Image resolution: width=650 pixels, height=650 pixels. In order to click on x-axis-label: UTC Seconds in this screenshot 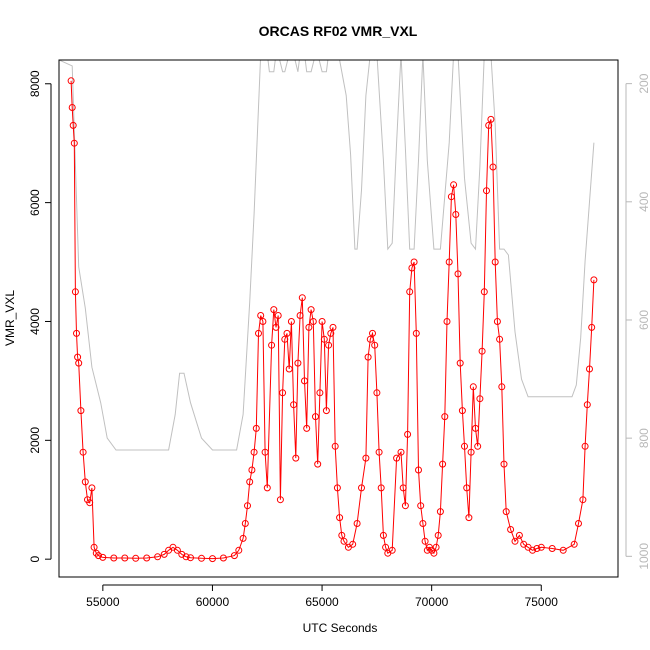, I will do `click(340, 628)`.